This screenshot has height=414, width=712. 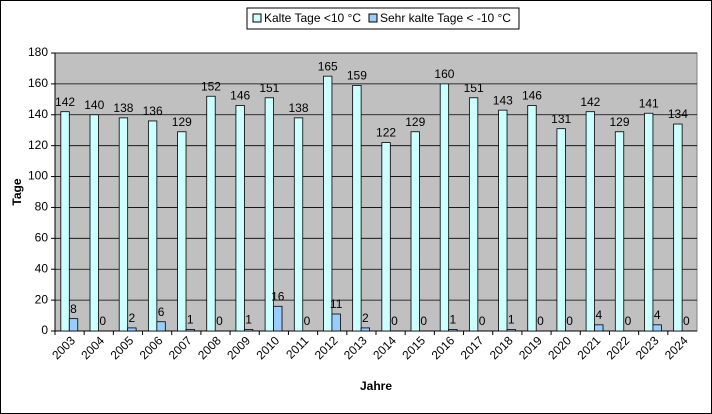 What do you see at coordinates (336, 304) in the screenshot?
I see `data-label: 11` at bounding box center [336, 304].